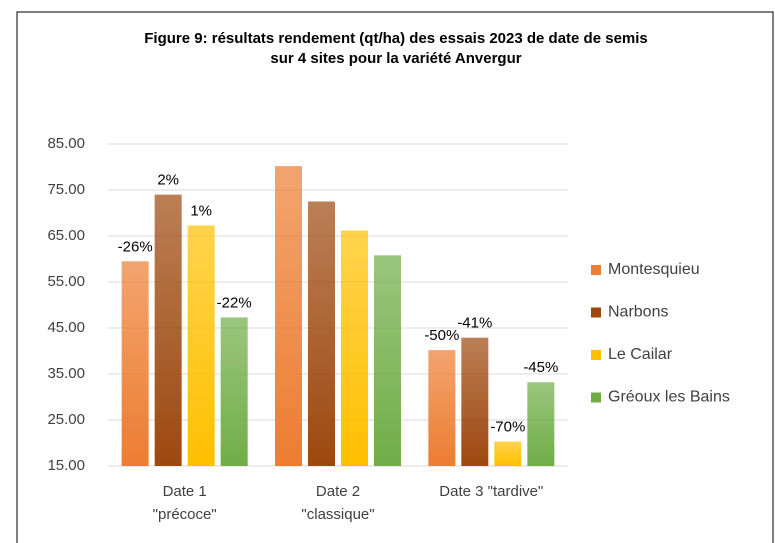  What do you see at coordinates (66, 327) in the screenshot?
I see `y-tick-label: 45.00` at bounding box center [66, 327].